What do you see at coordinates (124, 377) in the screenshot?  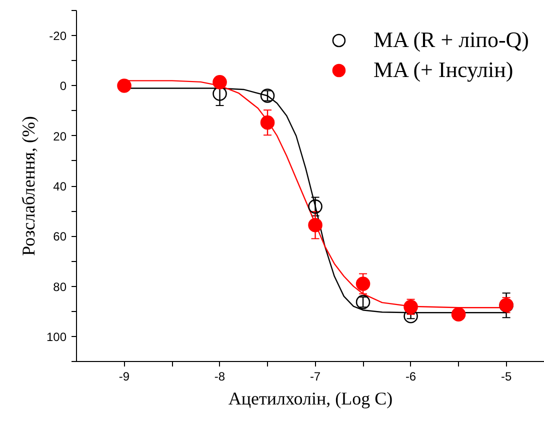 I see `x-tick-label: -9` at bounding box center [124, 377].